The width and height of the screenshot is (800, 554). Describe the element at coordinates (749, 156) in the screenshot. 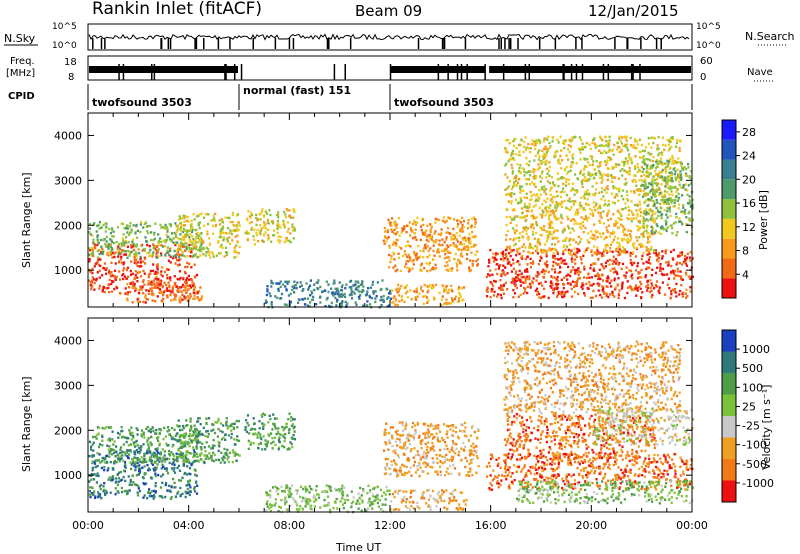

I see `colorbar-tick-label: 24` at that location.